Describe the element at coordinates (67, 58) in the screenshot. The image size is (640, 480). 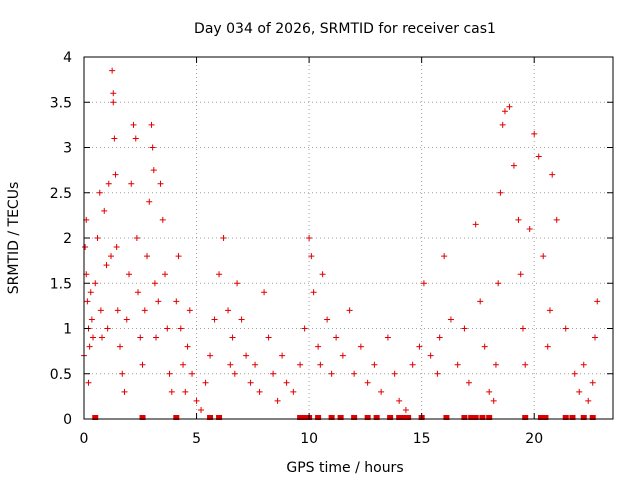
I see `y-tick-label: 4` at that location.